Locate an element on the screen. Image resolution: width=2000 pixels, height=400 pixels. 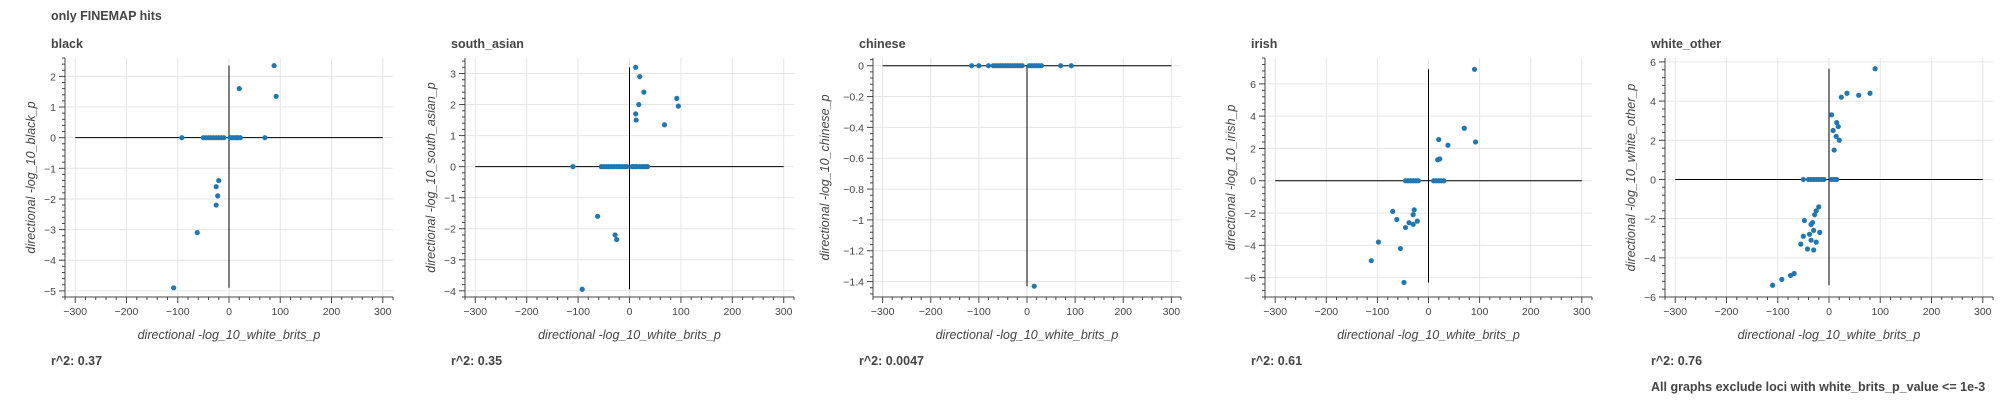
y-axis-label: directional -log_10_black_p is located at coordinates (31, 177).